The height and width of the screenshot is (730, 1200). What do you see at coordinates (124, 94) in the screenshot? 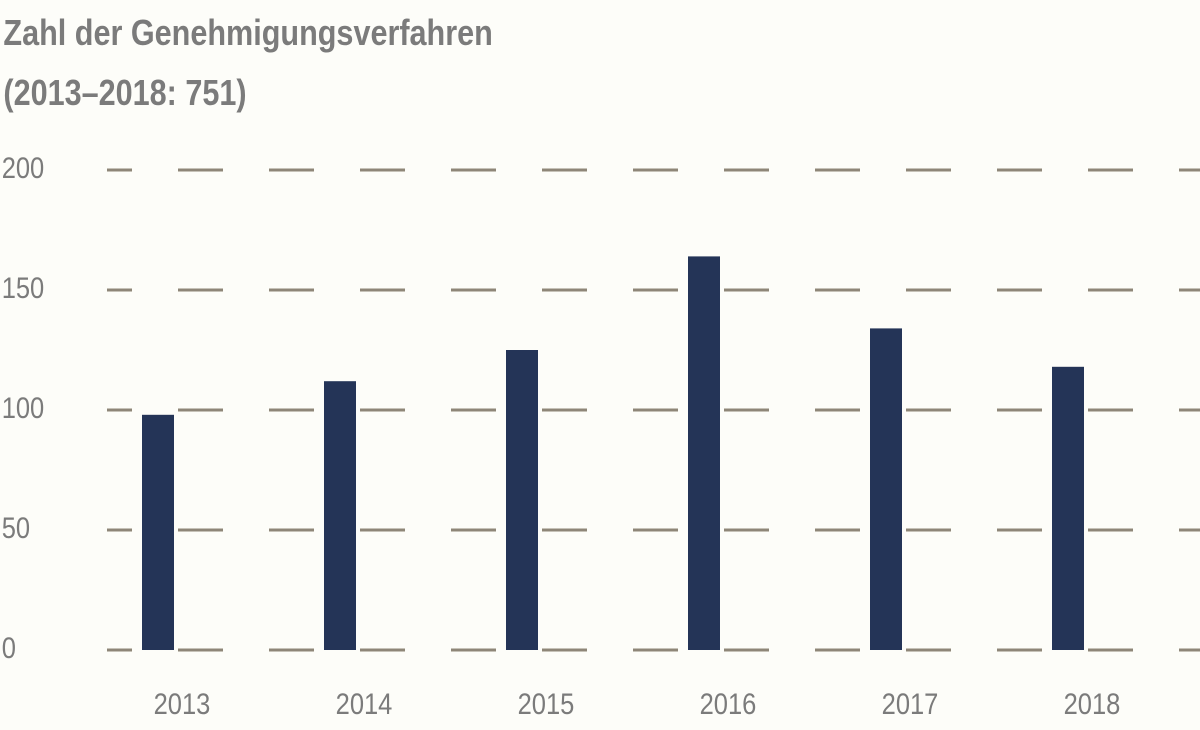
I see `chart-subtitle: (2013–2018: 751)` at bounding box center [124, 94].